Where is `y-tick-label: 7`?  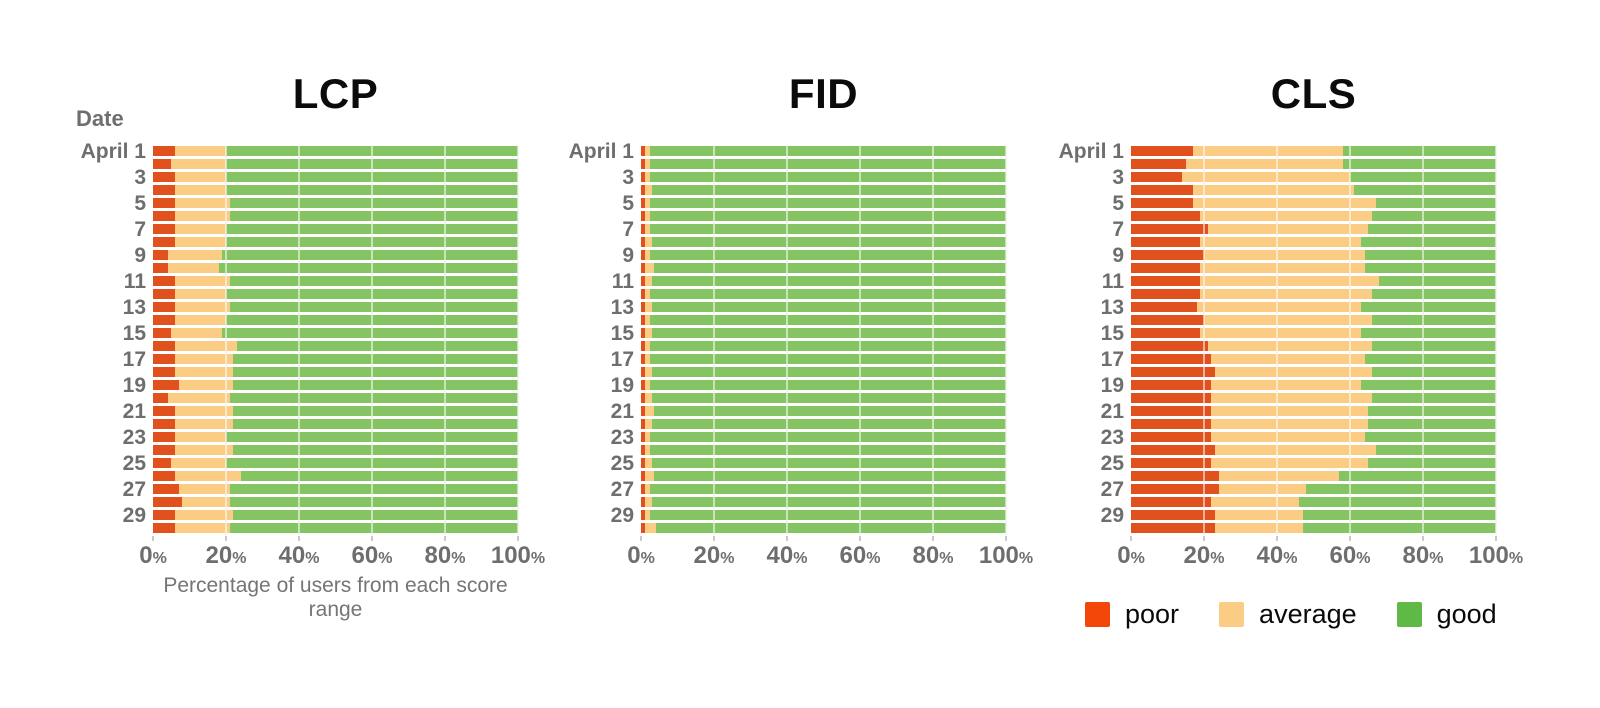
y-tick-label: 7 is located at coordinates (628, 229).